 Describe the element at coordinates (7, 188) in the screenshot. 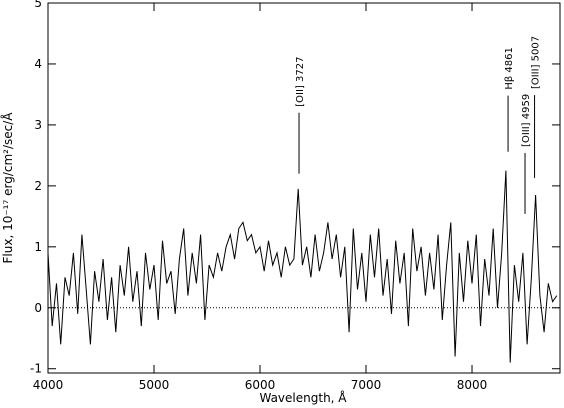

I see `y-axis-label: Flux, 10⁻¹⁷ erg/cm²/sec/Å` at that location.